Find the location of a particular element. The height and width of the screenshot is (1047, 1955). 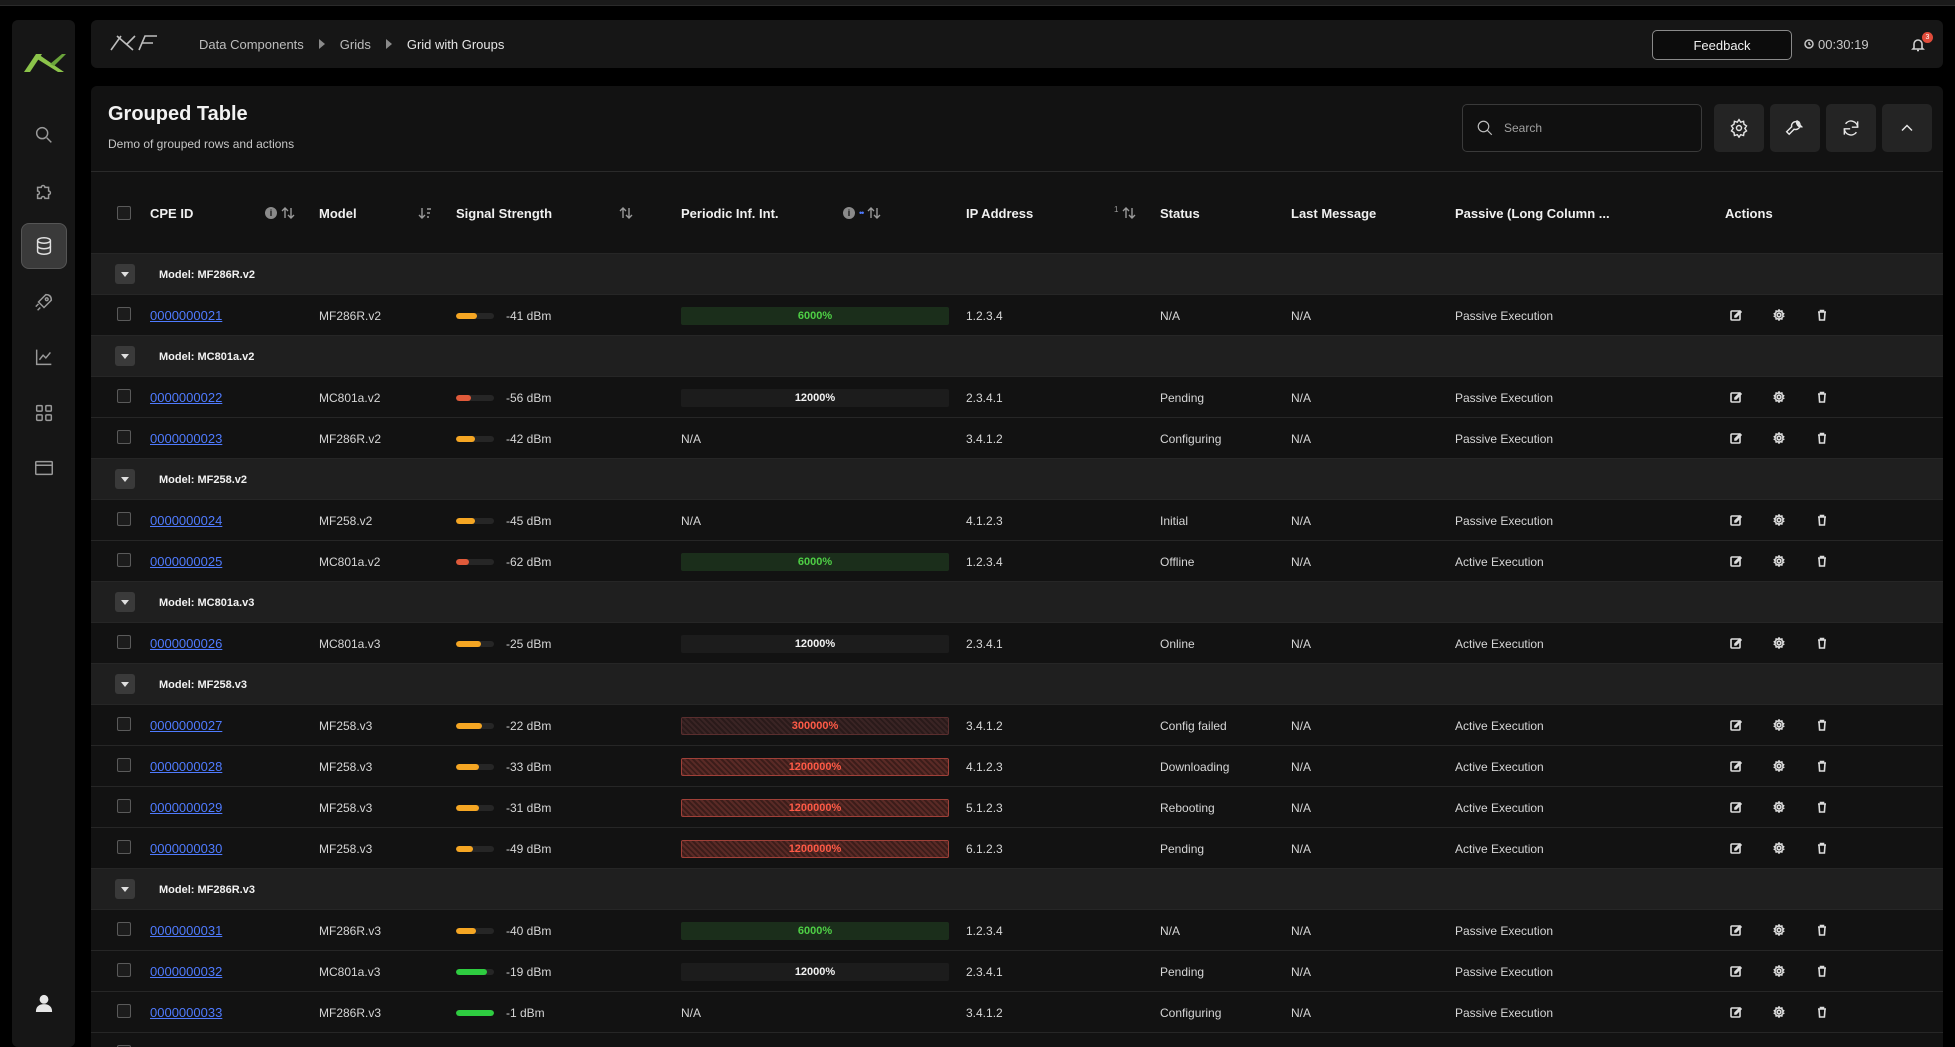

column-header-last-message: Last Message is located at coordinates (1334, 213).